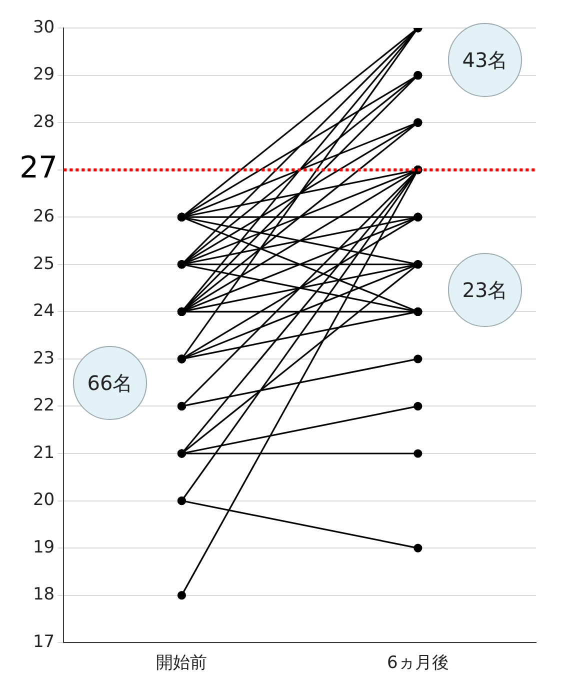  What do you see at coordinates (182, 663) in the screenshot?
I see `x-tick-label: 開始前` at bounding box center [182, 663].